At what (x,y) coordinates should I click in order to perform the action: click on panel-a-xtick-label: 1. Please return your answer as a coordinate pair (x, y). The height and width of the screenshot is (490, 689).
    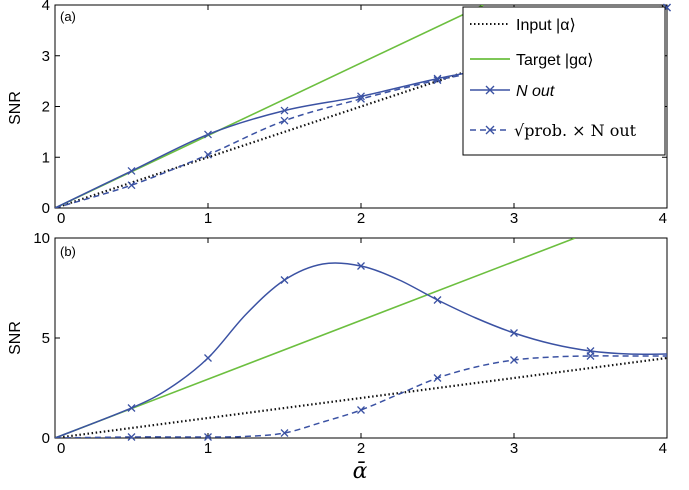
    Looking at the image, I should click on (208, 218).